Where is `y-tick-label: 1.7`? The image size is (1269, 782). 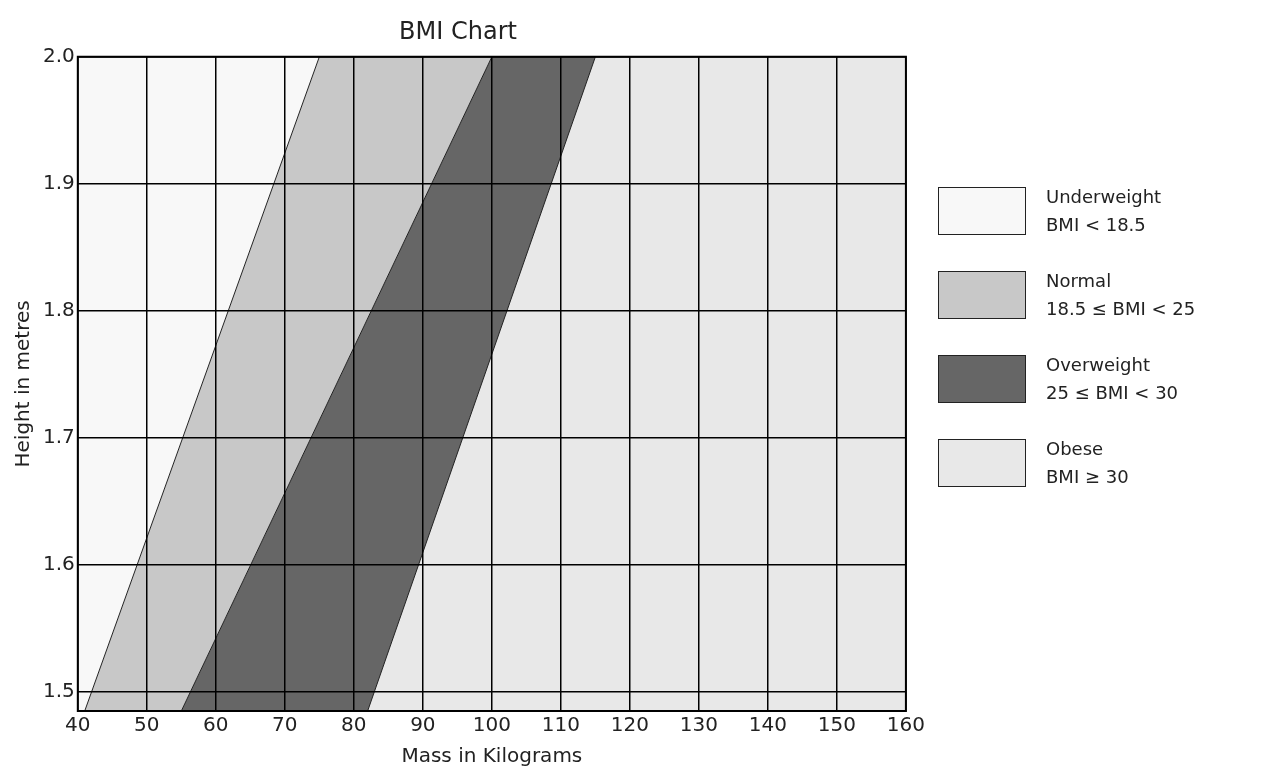 y-tick-label: 1.7 is located at coordinates (58, 436).